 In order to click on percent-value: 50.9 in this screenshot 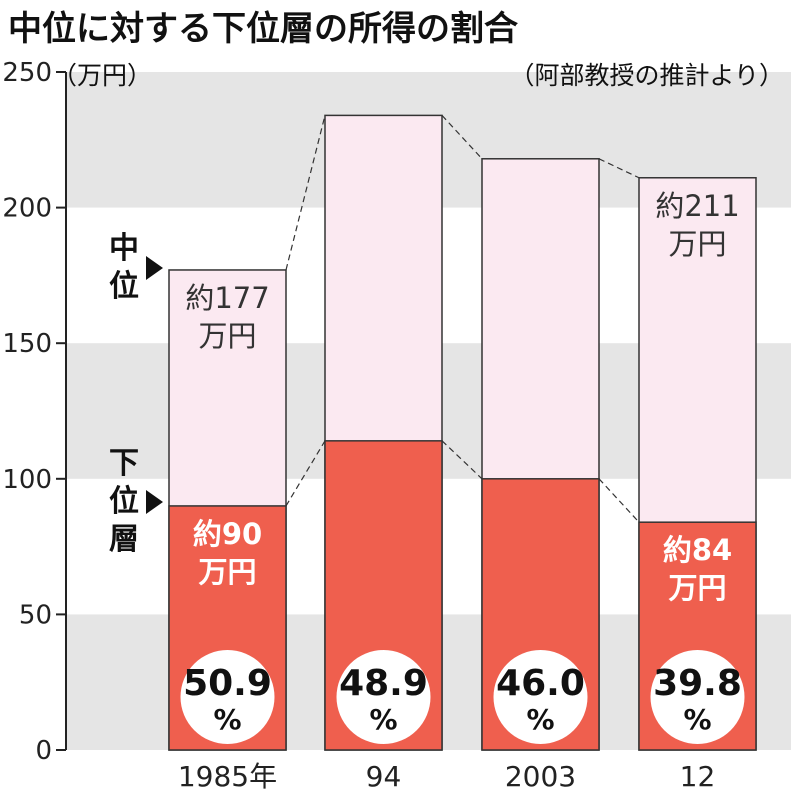, I will do `click(227, 683)`.